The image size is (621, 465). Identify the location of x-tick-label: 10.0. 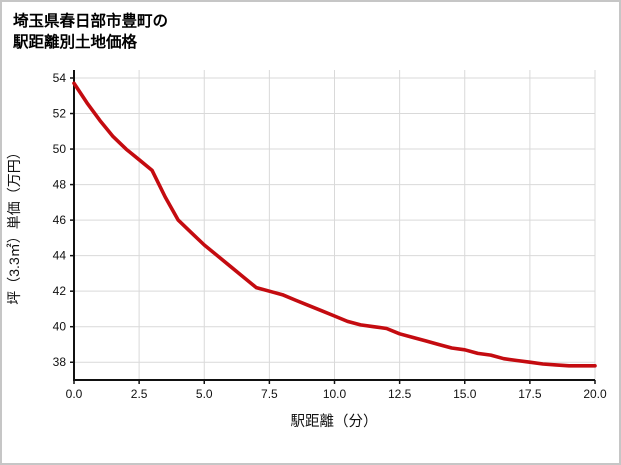
(335, 394).